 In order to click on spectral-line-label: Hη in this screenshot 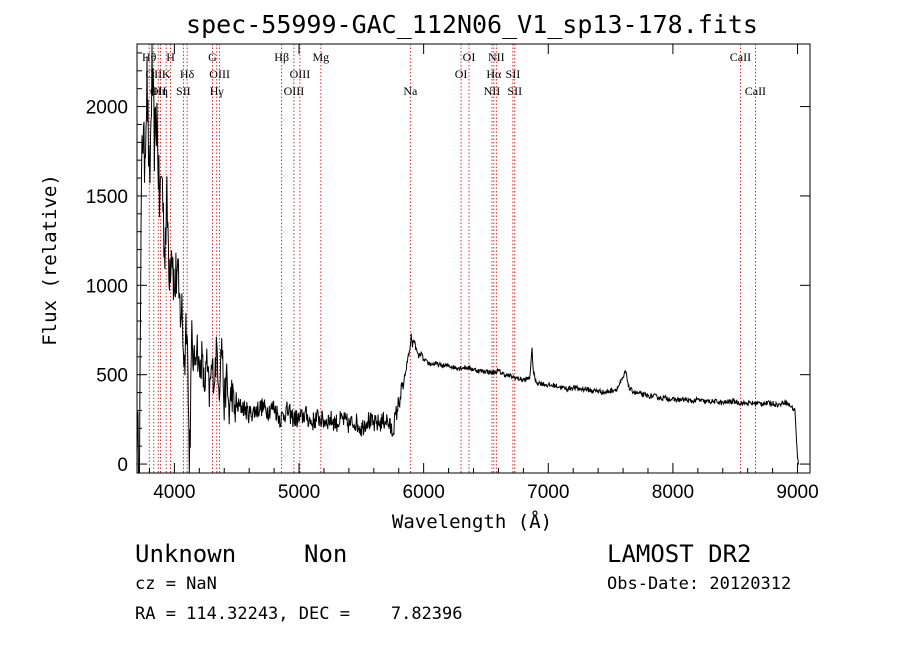, I will do `click(160, 91)`.